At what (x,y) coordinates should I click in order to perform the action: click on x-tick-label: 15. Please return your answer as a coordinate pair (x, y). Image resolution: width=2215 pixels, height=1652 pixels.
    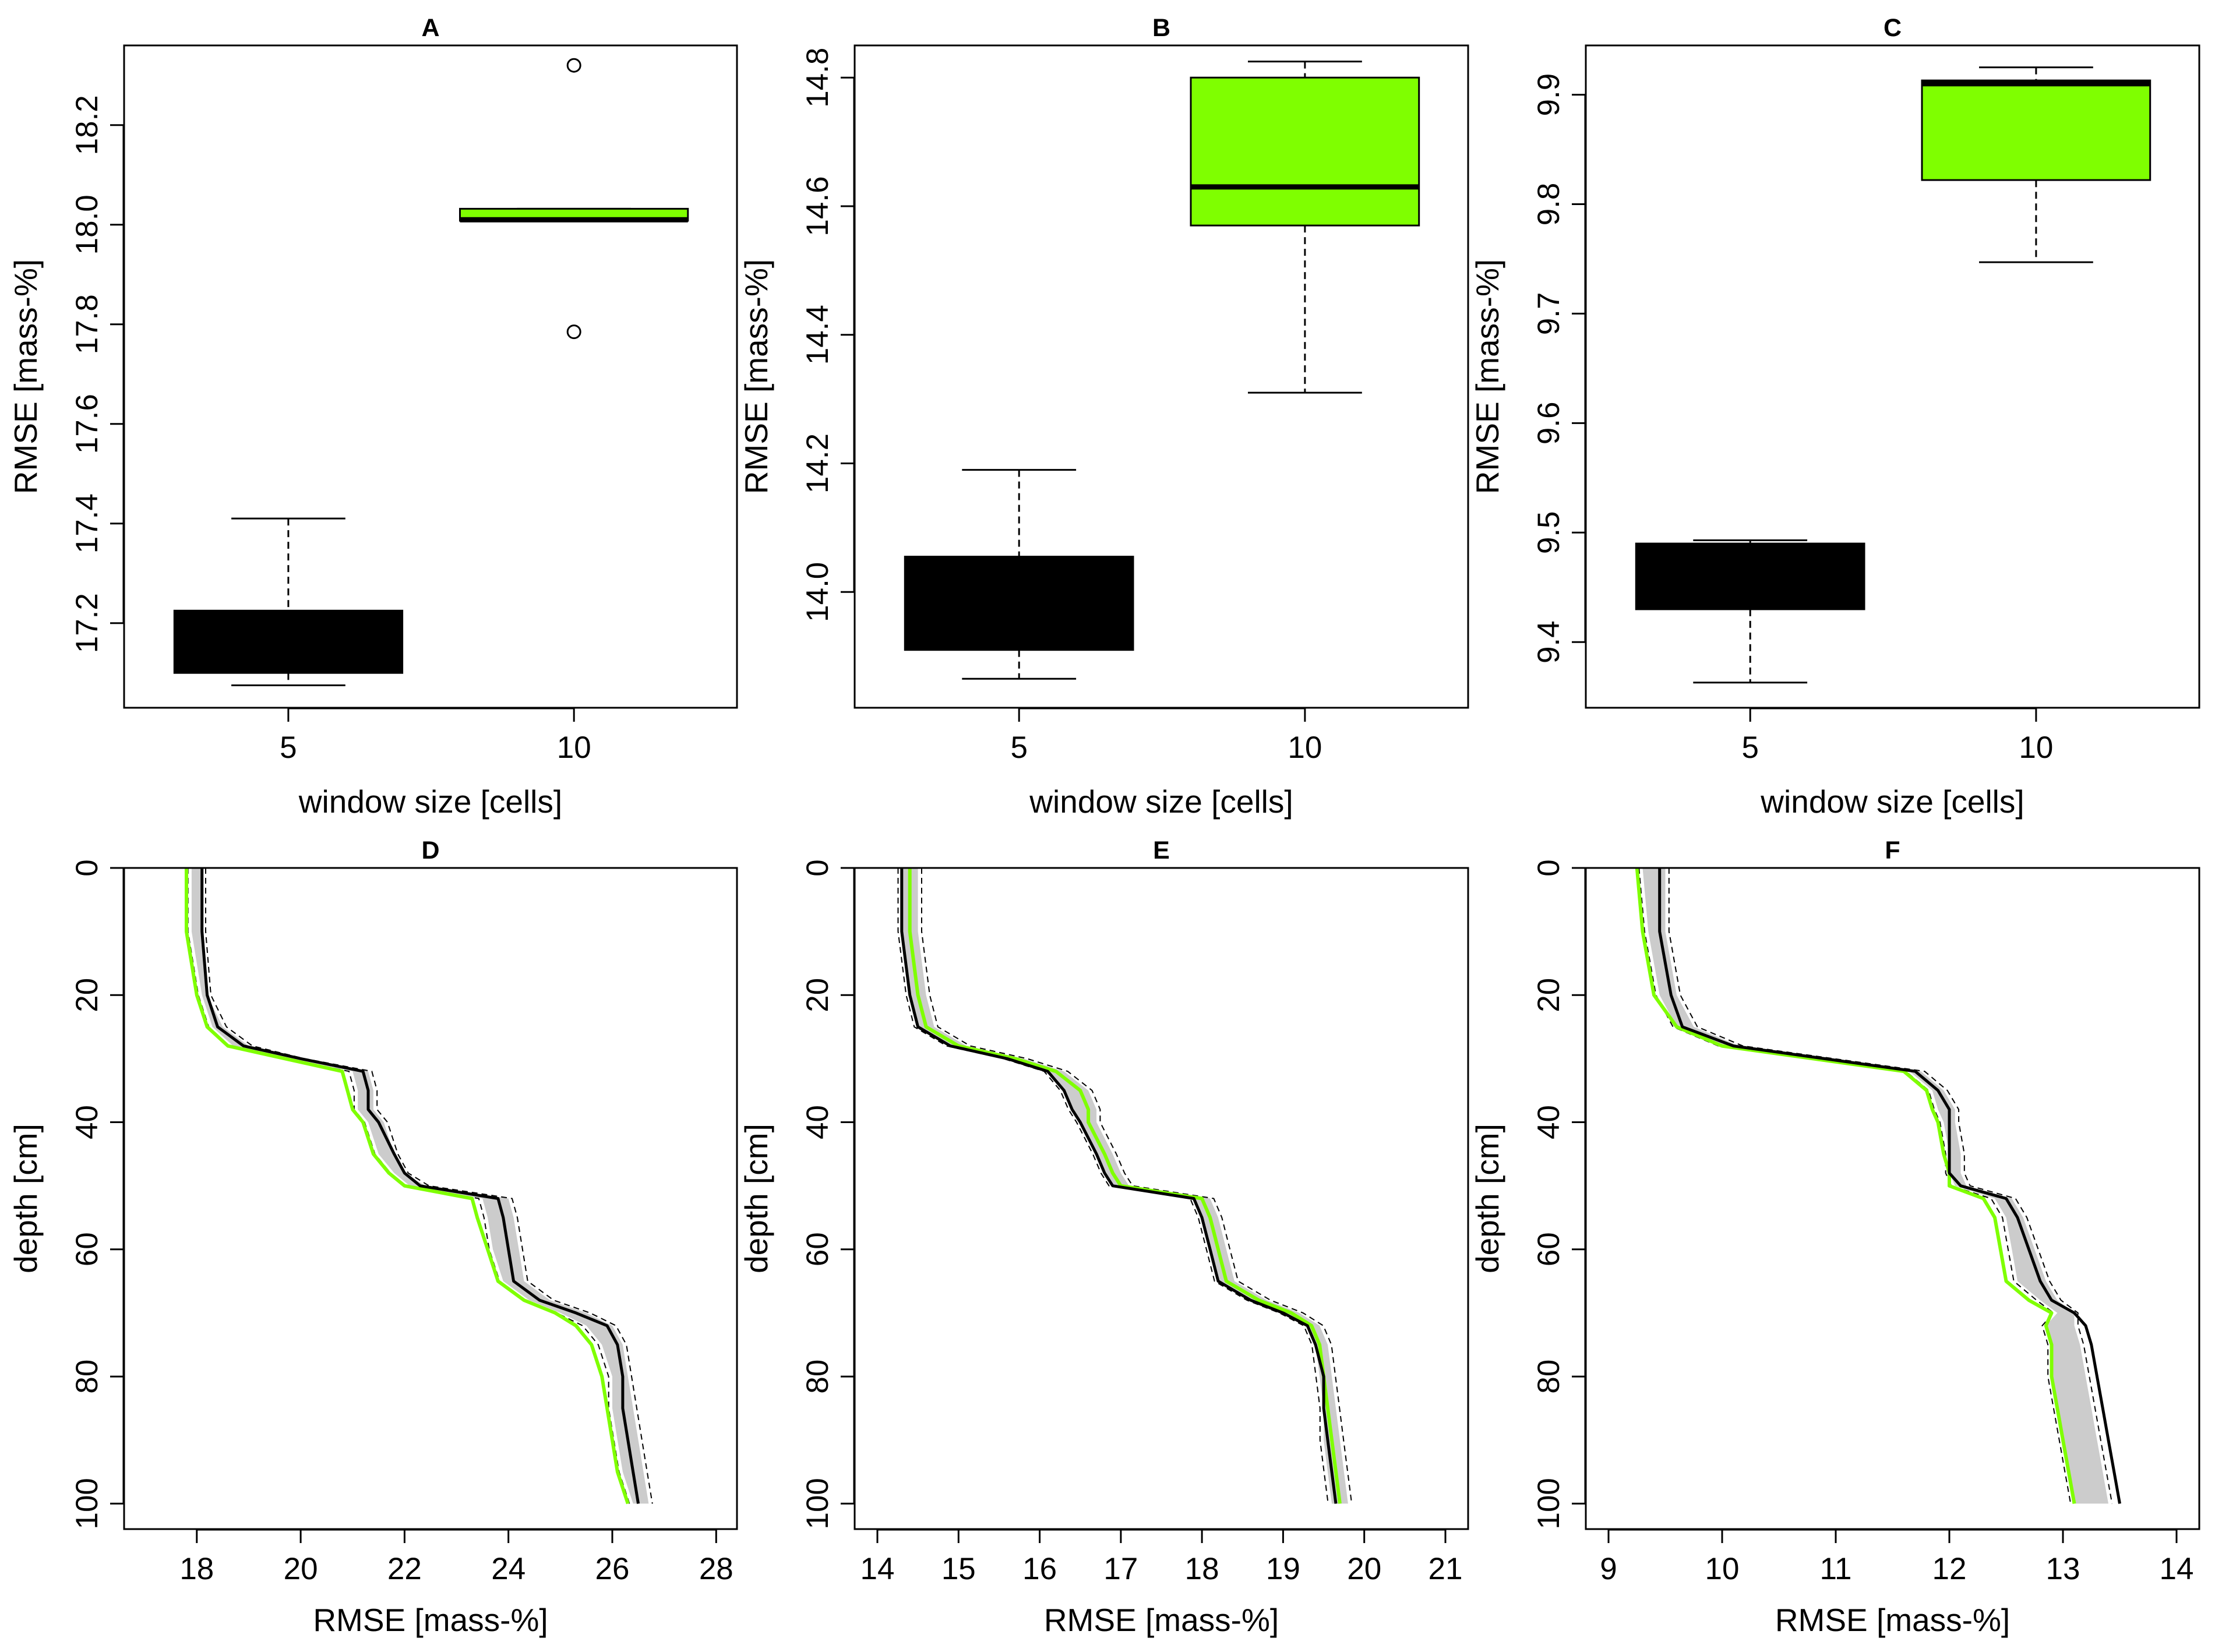
    Looking at the image, I should click on (958, 1569).